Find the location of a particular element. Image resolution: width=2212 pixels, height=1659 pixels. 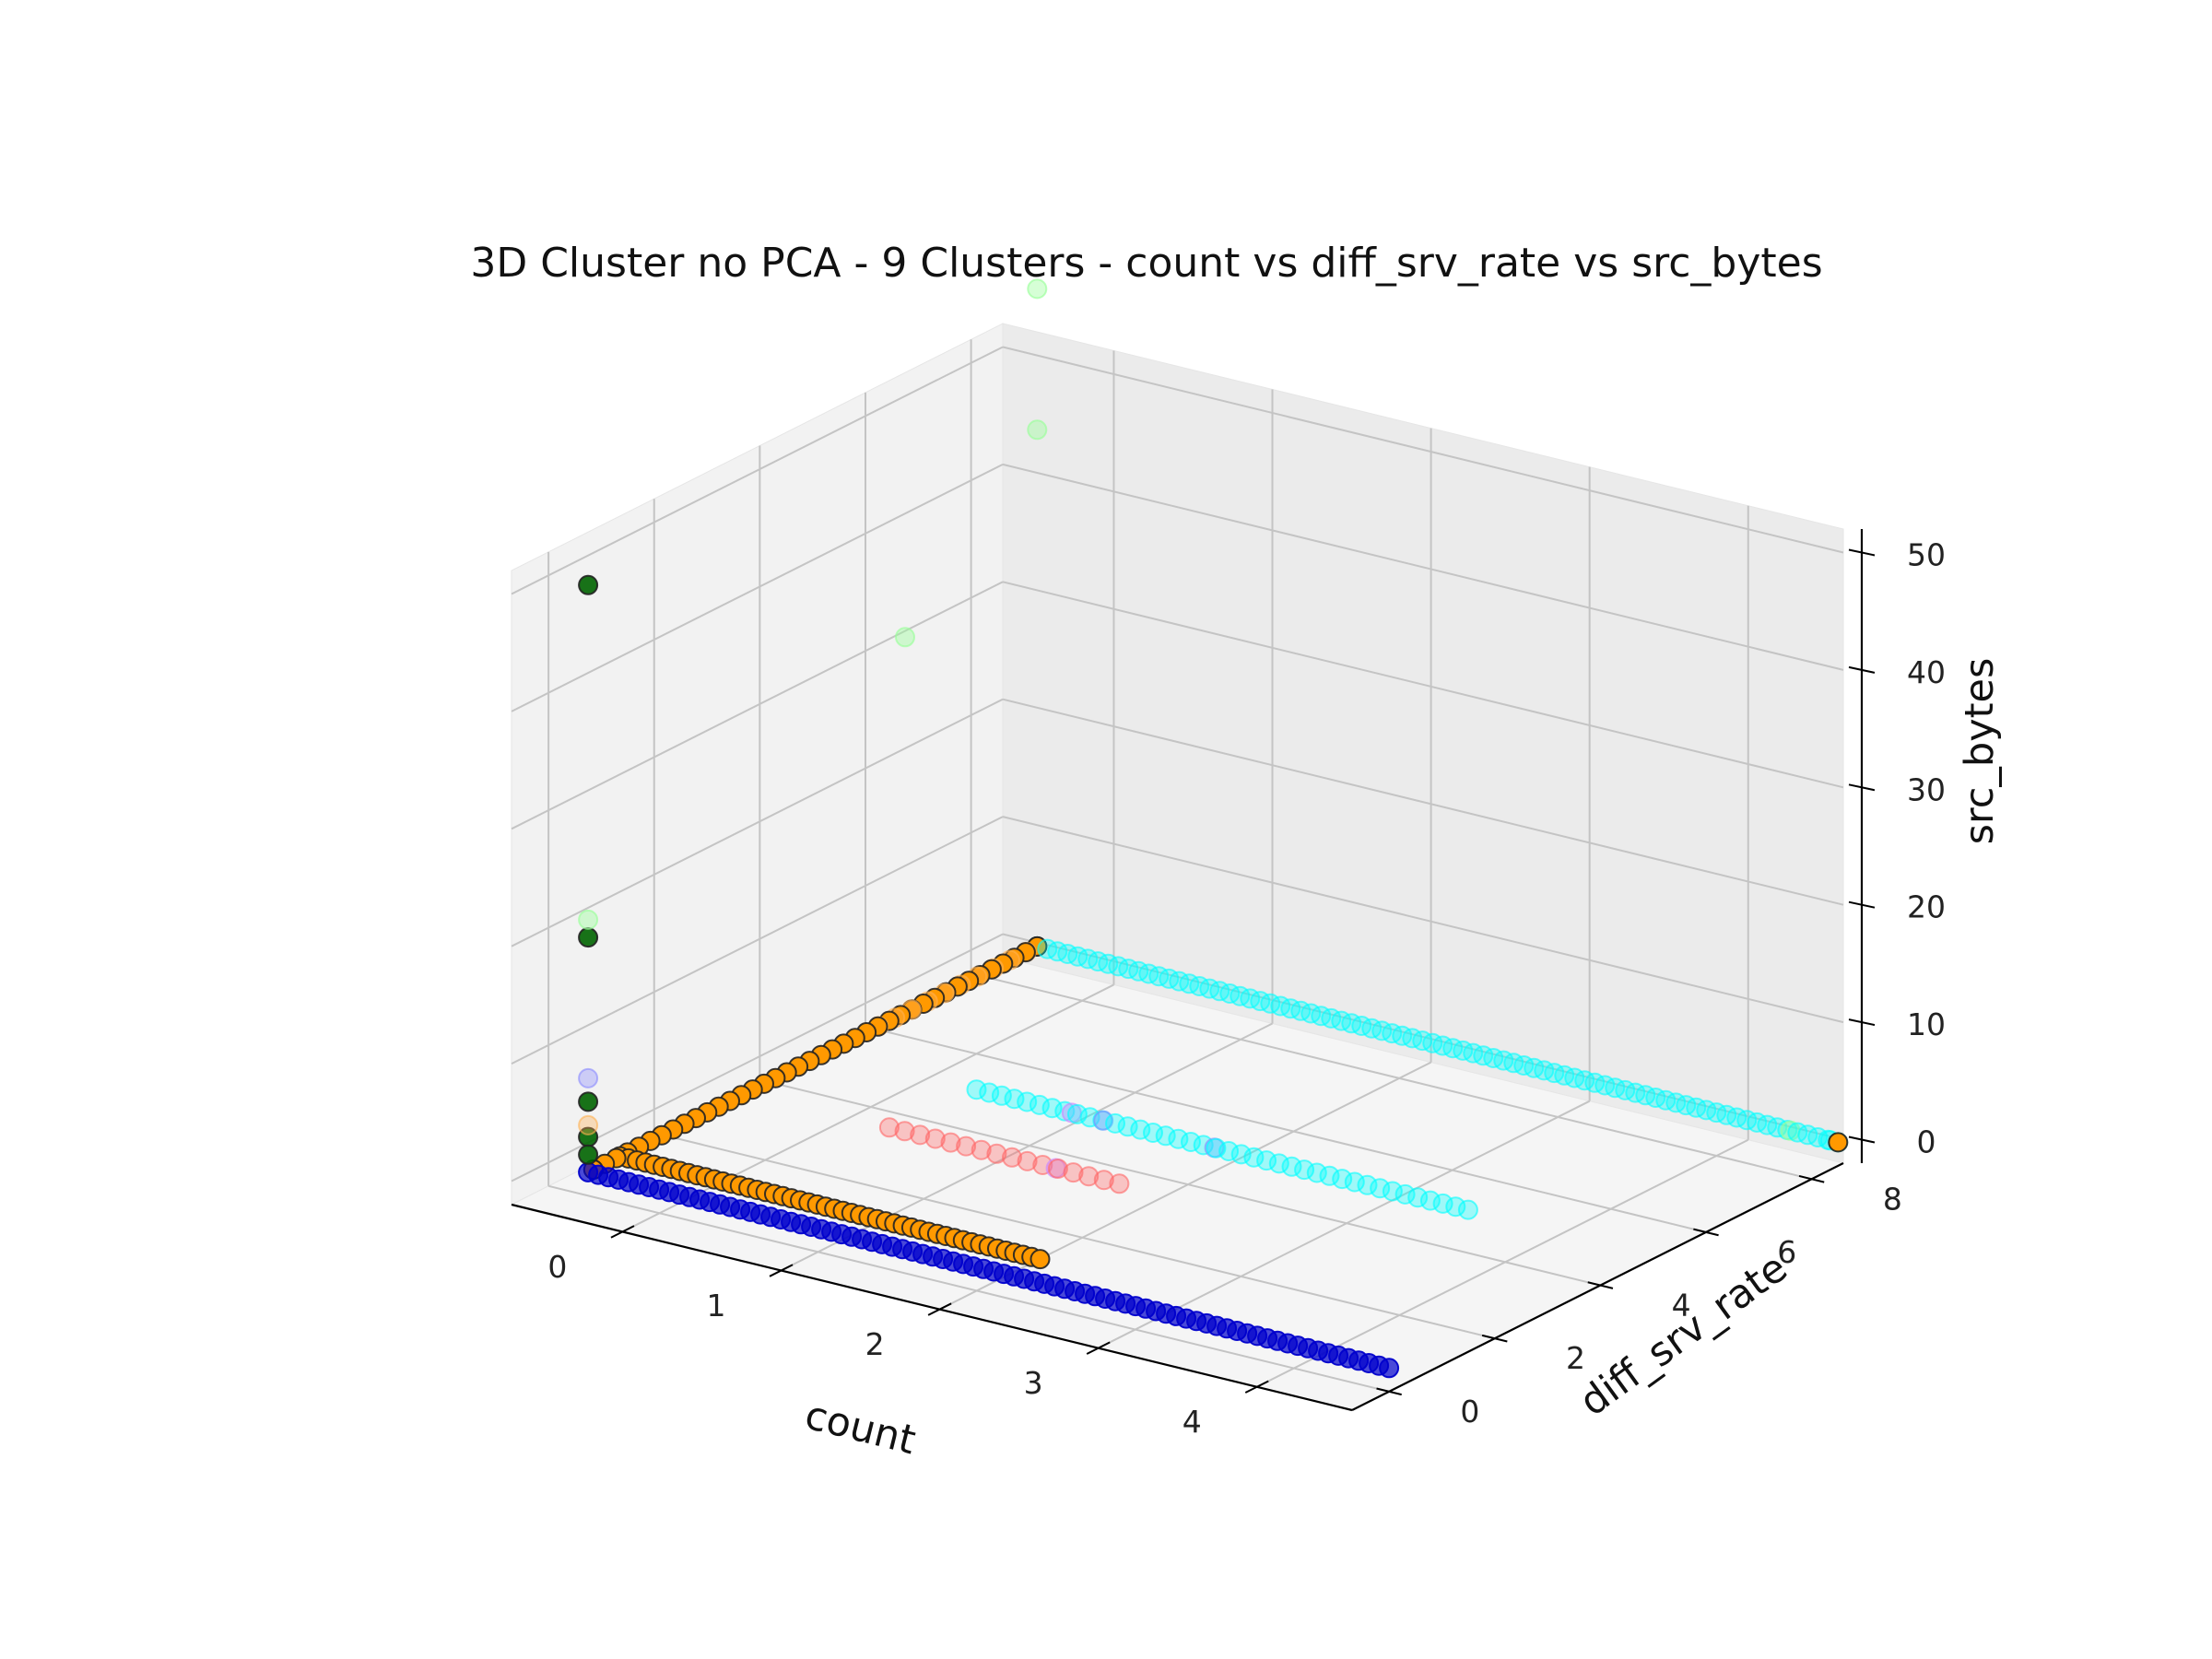

x-axis-line is located at coordinates (932, 1307).